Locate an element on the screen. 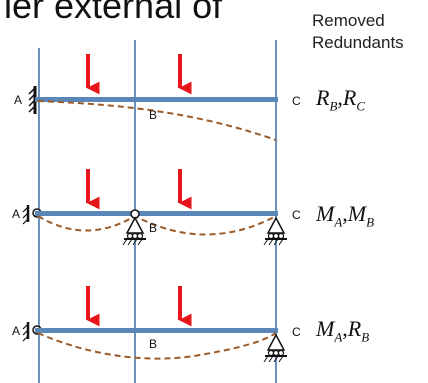 This screenshot has height=383, width=428. case-2-label-a: A is located at coordinates (16, 214).